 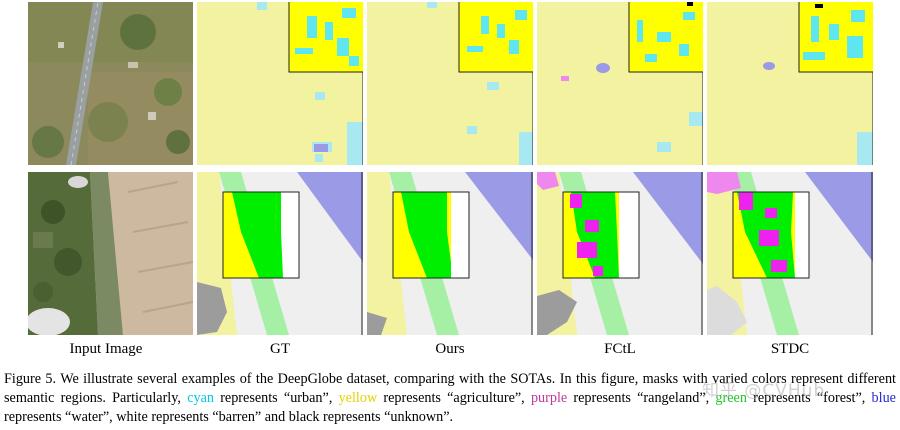 I want to click on column-label-fctl: FCtL, so click(x=620, y=349).